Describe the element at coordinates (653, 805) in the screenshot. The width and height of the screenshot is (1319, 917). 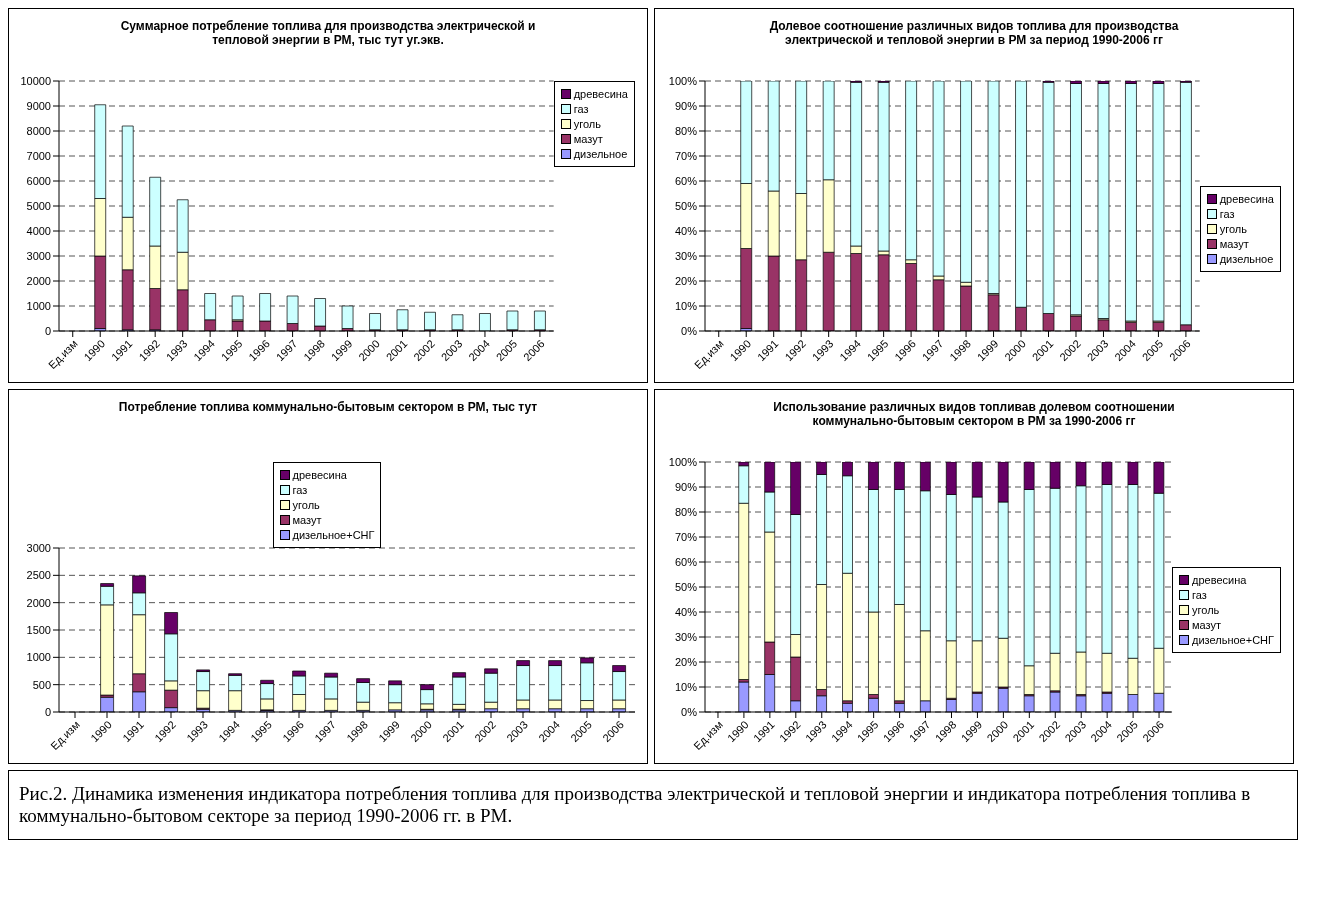
I see `text: Рис.2. Динамика изменения индикатора потребления топлива для производства электрической и тепловой энергии и индикатора потребления топлива в коммунально-бытовом секторе за период 1990-2006 гг. в РМ.` at that location.